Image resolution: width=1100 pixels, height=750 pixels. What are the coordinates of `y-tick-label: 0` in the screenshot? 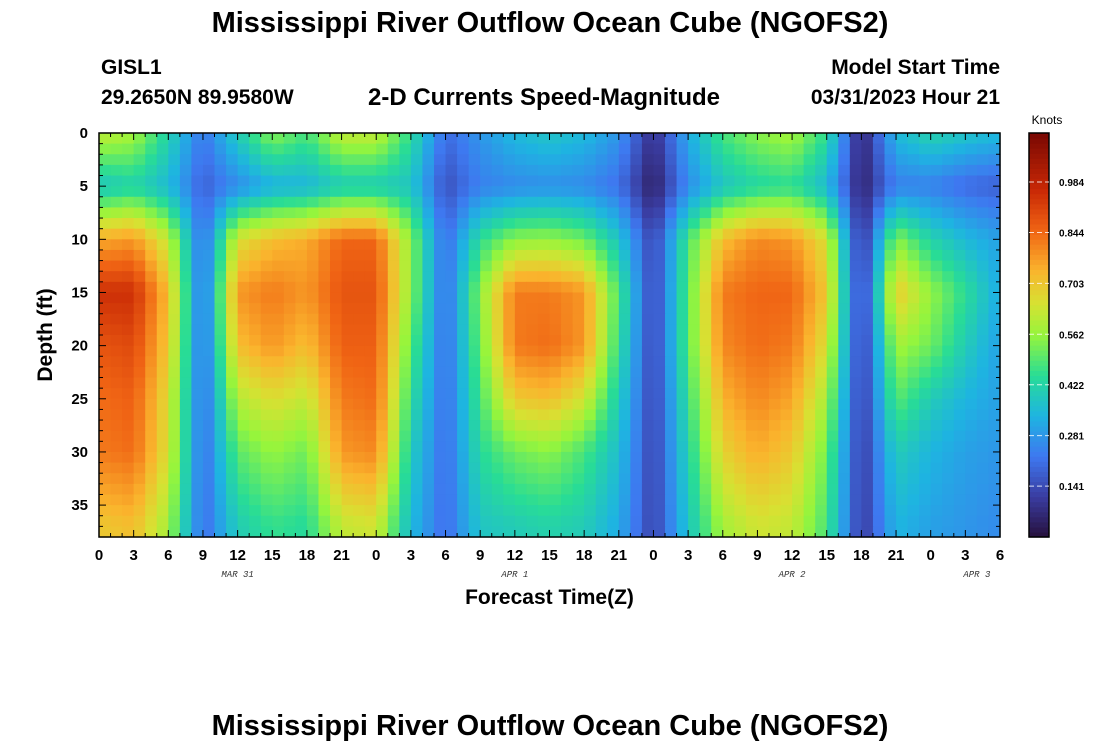 It's located at (84, 133).